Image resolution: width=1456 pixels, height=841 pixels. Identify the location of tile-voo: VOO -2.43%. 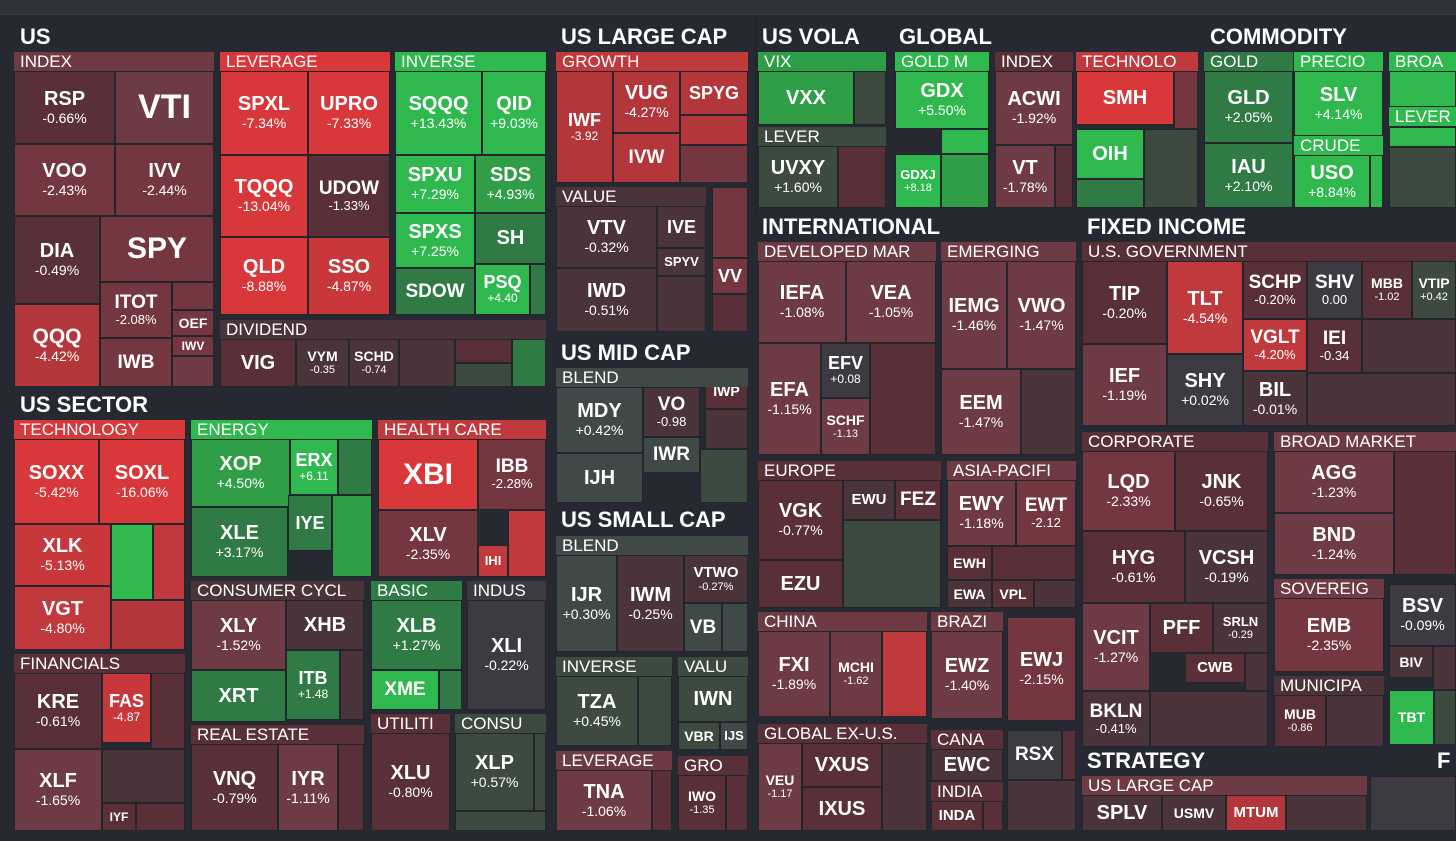
(64, 180).